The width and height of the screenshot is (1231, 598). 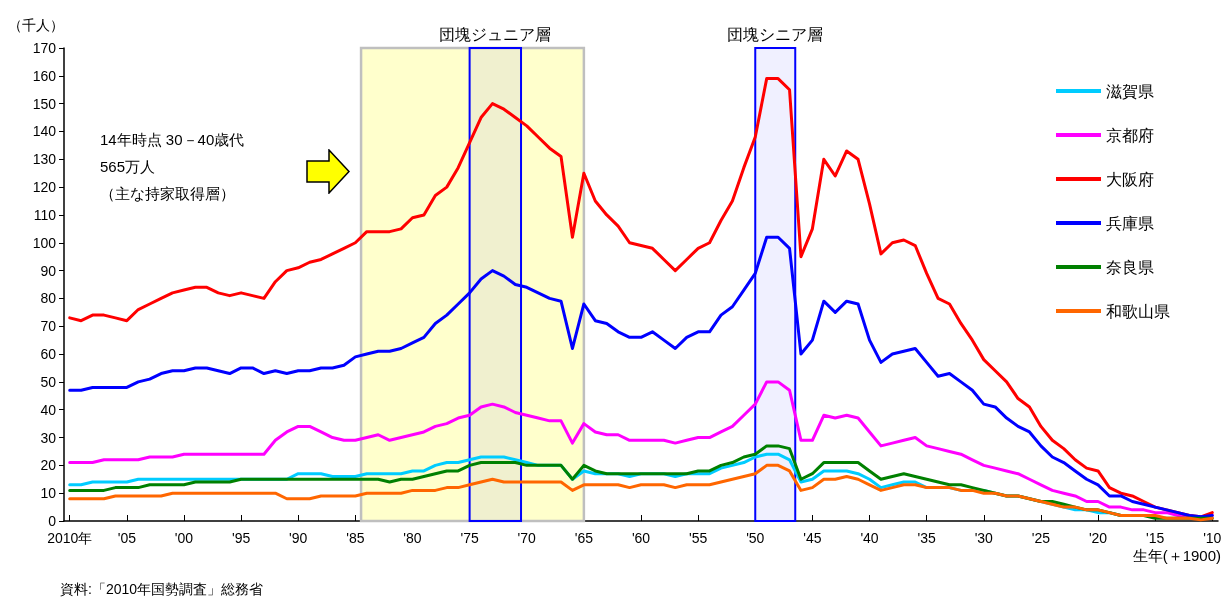 What do you see at coordinates (44, 187) in the screenshot?
I see `y-tick-label: 120` at bounding box center [44, 187].